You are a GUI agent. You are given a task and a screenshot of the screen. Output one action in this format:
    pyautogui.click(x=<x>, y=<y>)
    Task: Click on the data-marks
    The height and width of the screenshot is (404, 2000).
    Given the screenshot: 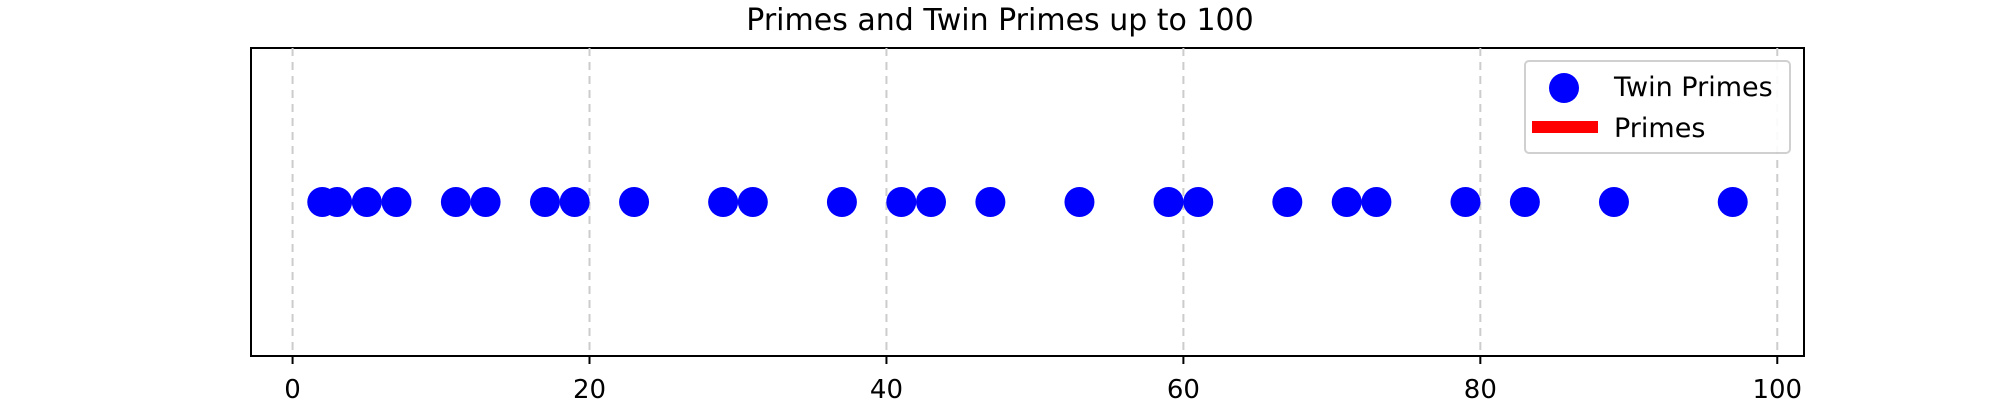 What is the action you would take?
    pyautogui.click(x=1027, y=202)
    